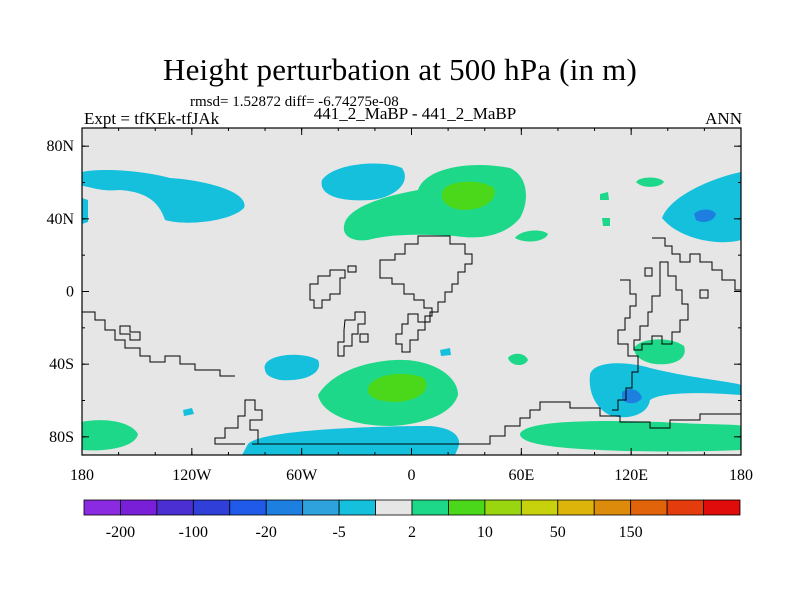 The width and height of the screenshot is (800, 600). Describe the element at coordinates (60, 146) in the screenshot. I see `y-tick-label: 80N` at that location.